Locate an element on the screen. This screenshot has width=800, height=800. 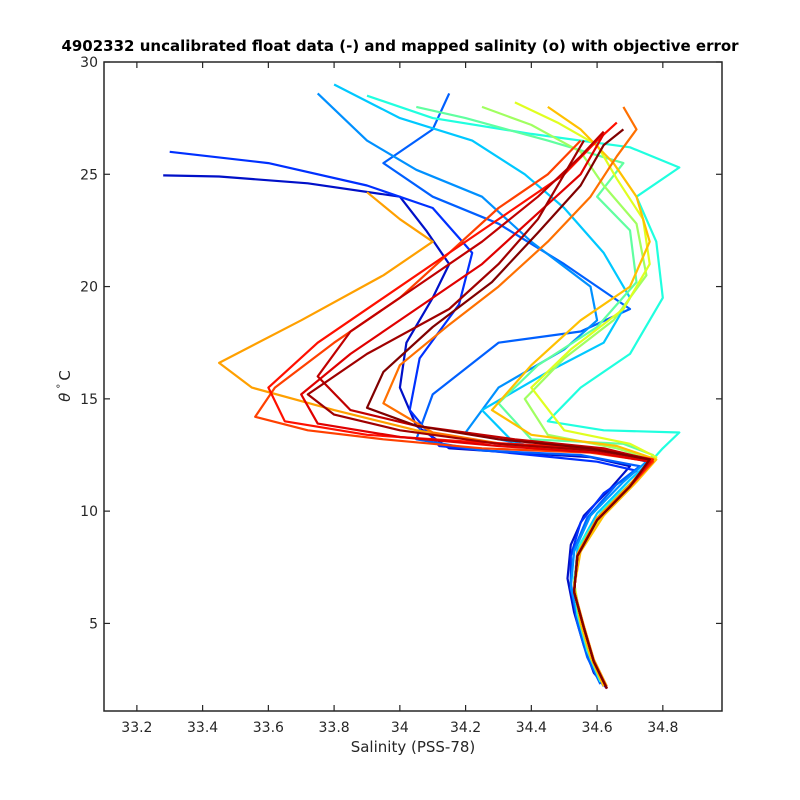
x-tick-label: 33.8 is located at coordinates (334, 728).